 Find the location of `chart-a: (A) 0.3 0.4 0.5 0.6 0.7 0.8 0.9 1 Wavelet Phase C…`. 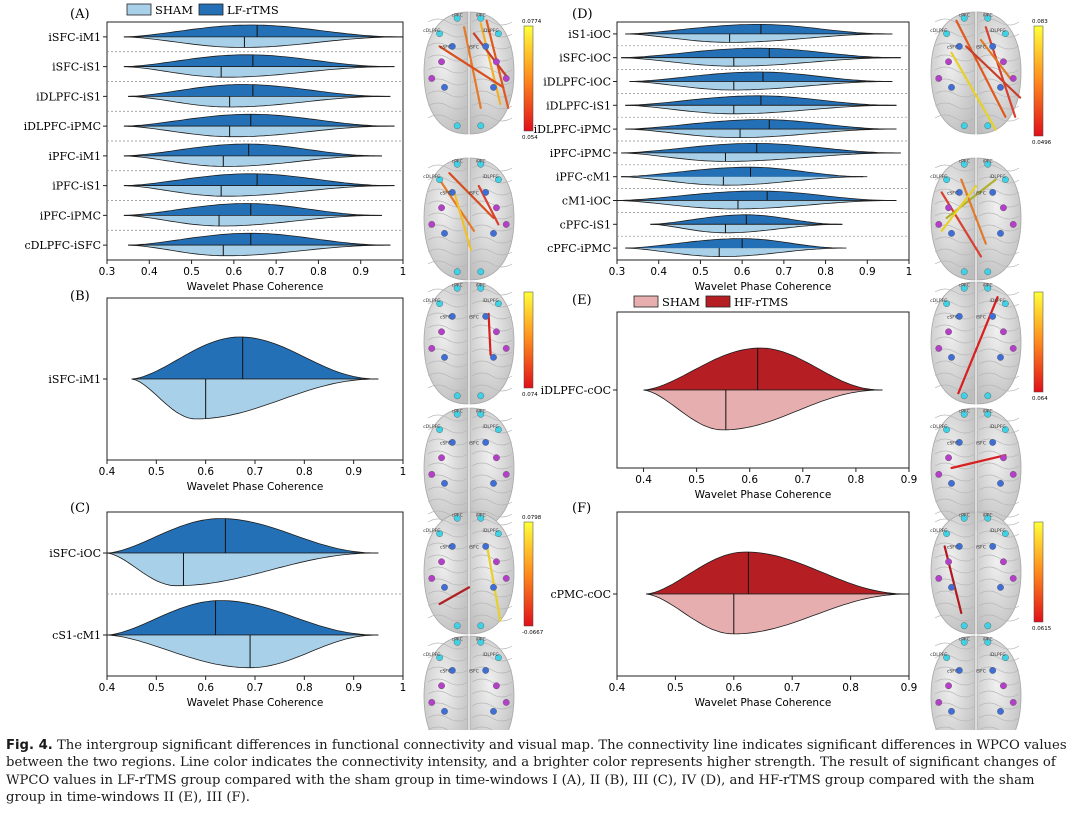

chart-a: (A) 0.3 0.4 0.5 0.6 0.7 0.8 0.9 1 Wavelet Phase C… is located at coordinates (215, 148).